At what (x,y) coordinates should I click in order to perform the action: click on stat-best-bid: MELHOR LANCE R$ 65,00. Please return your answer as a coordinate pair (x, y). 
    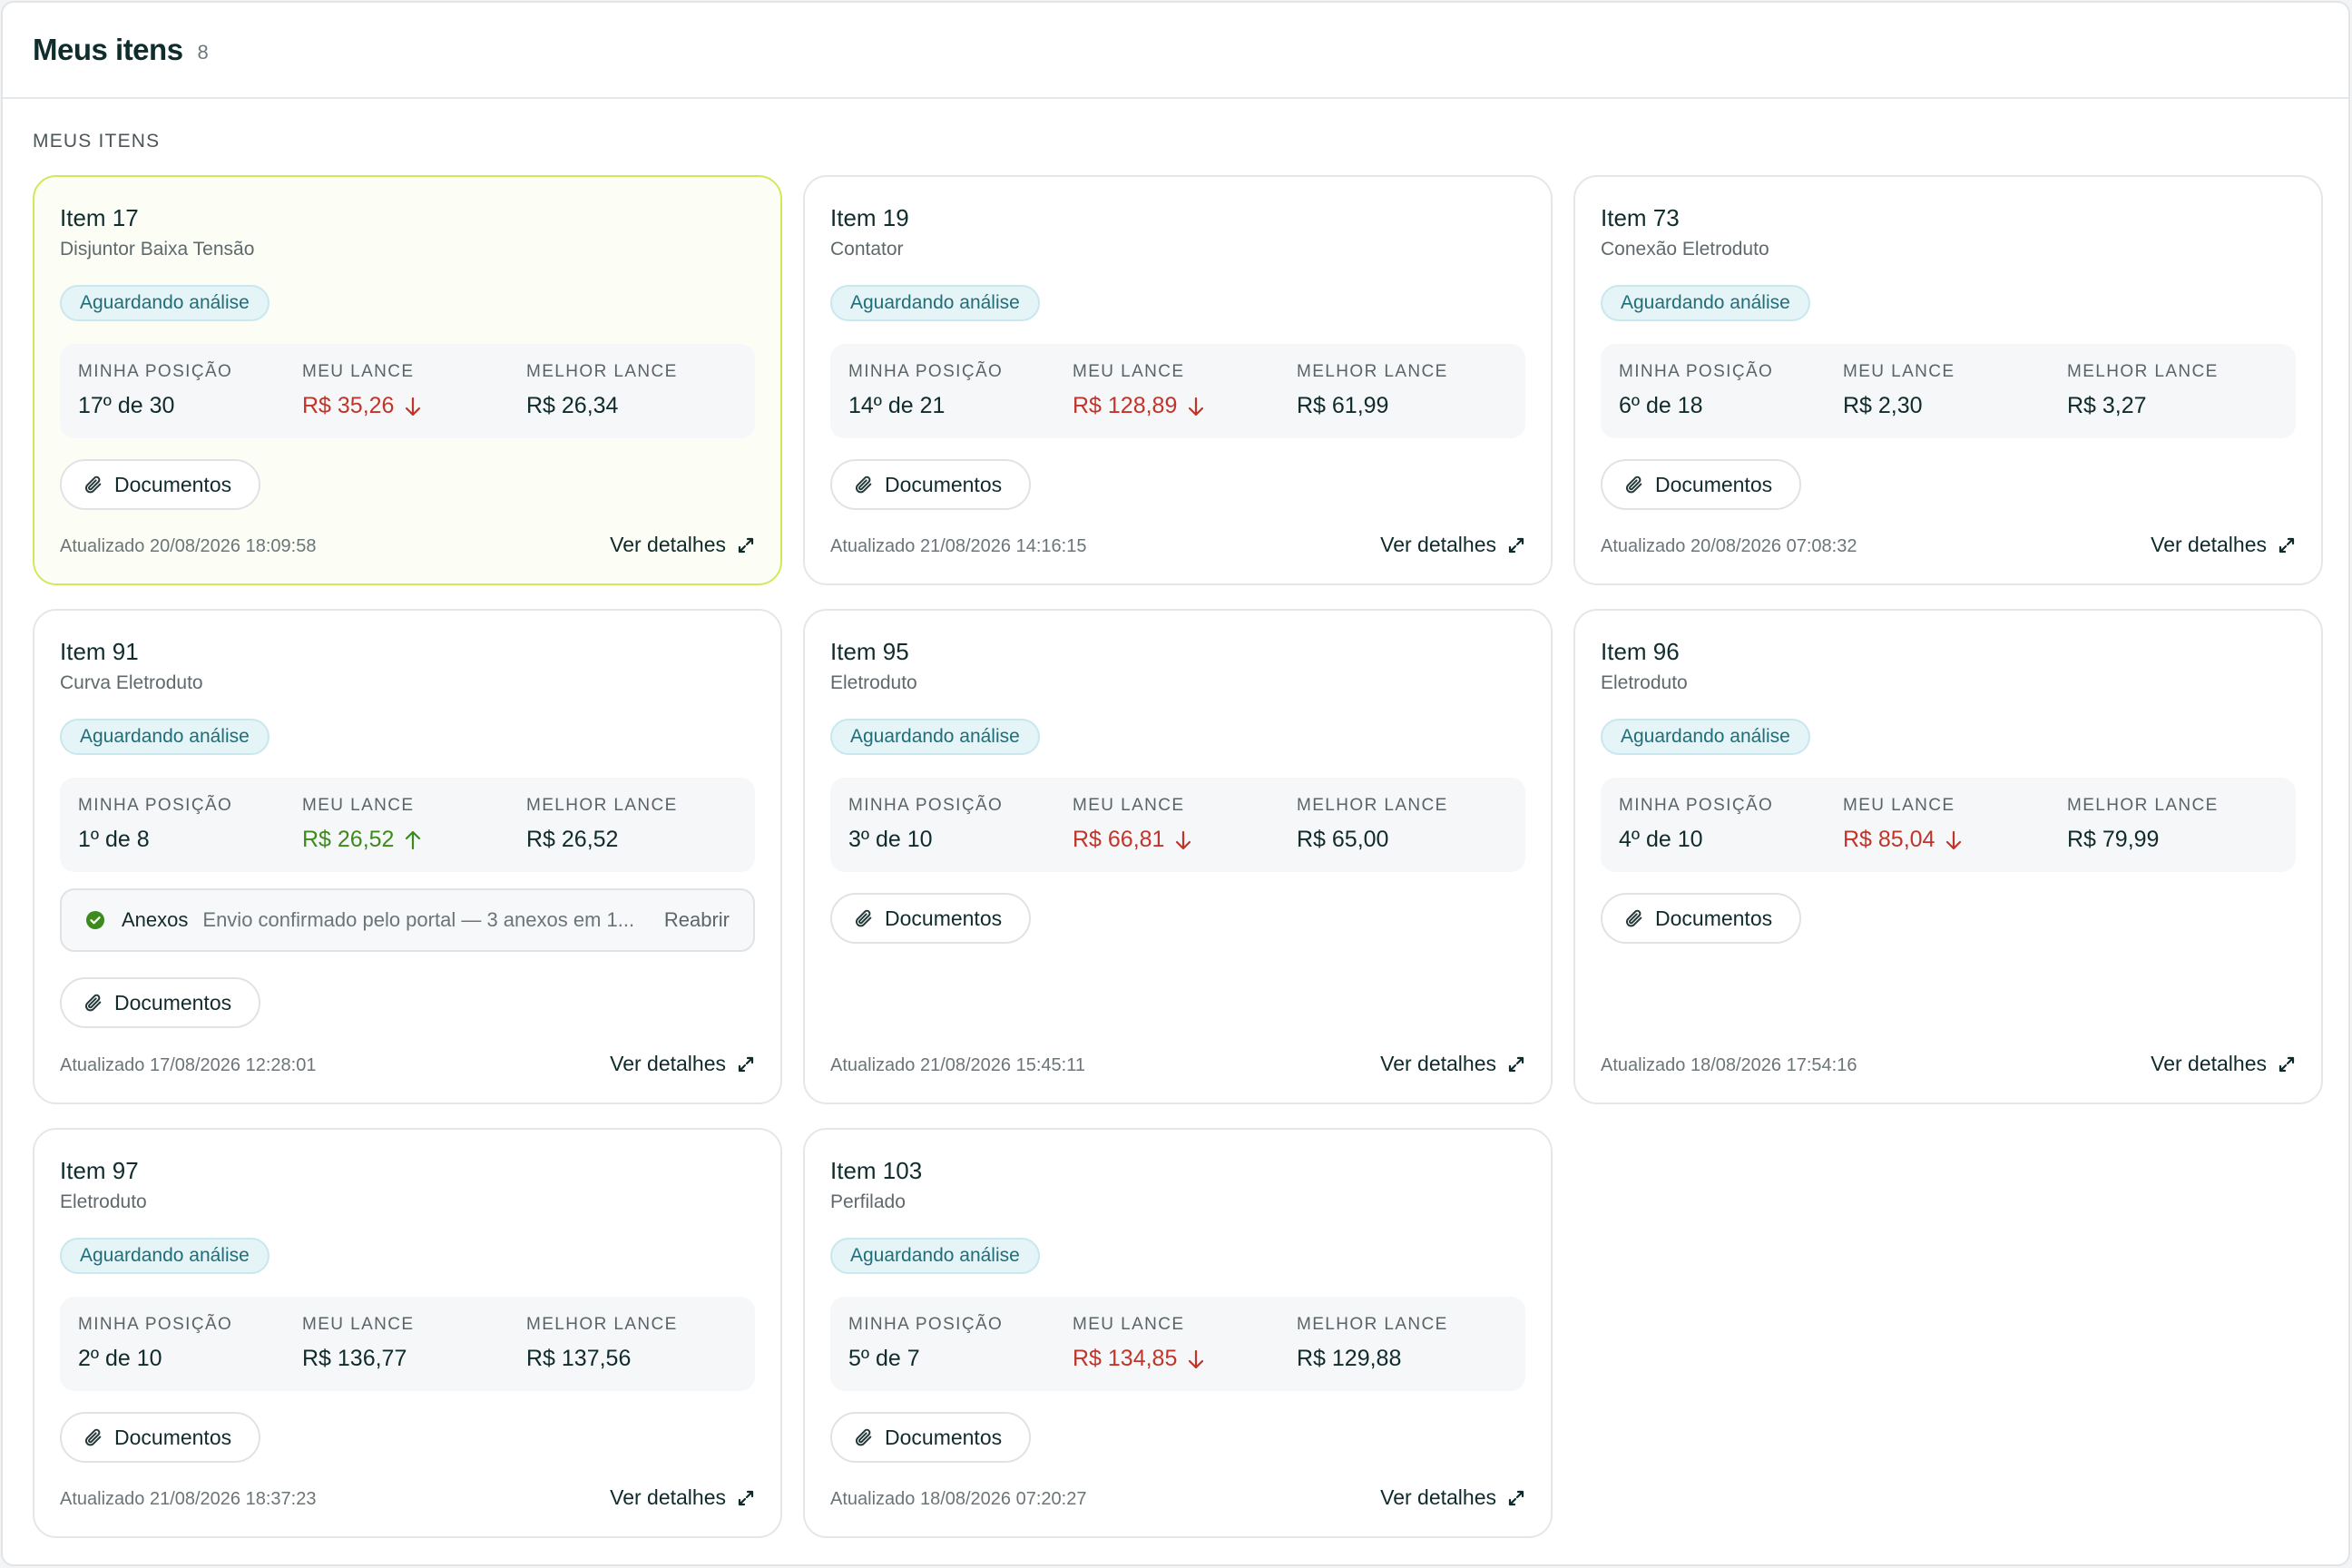
    Looking at the image, I should click on (1372, 824).